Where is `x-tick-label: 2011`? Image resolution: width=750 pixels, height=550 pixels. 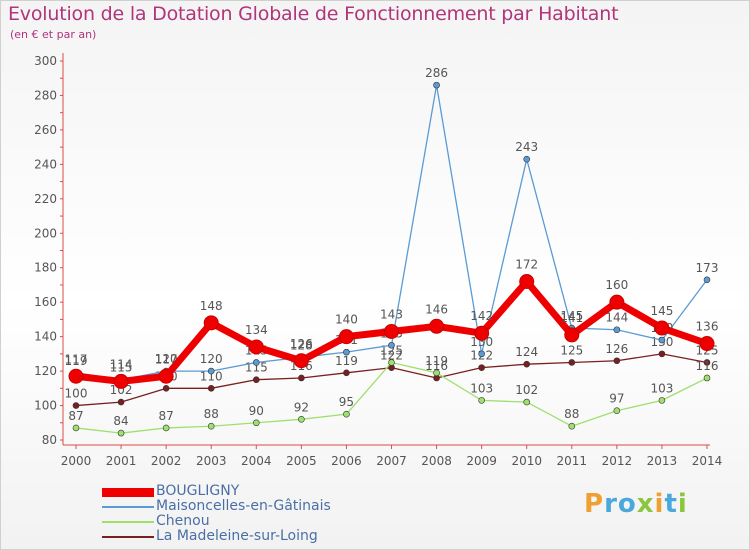 x-tick-label: 2011 is located at coordinates (572, 461).